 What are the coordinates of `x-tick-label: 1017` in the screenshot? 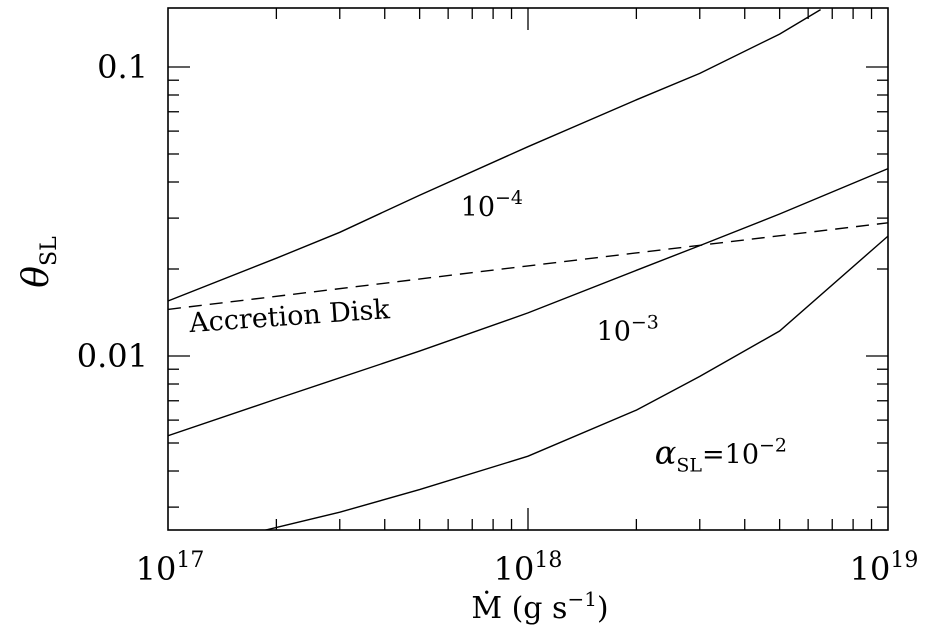 It's located at (170, 568).